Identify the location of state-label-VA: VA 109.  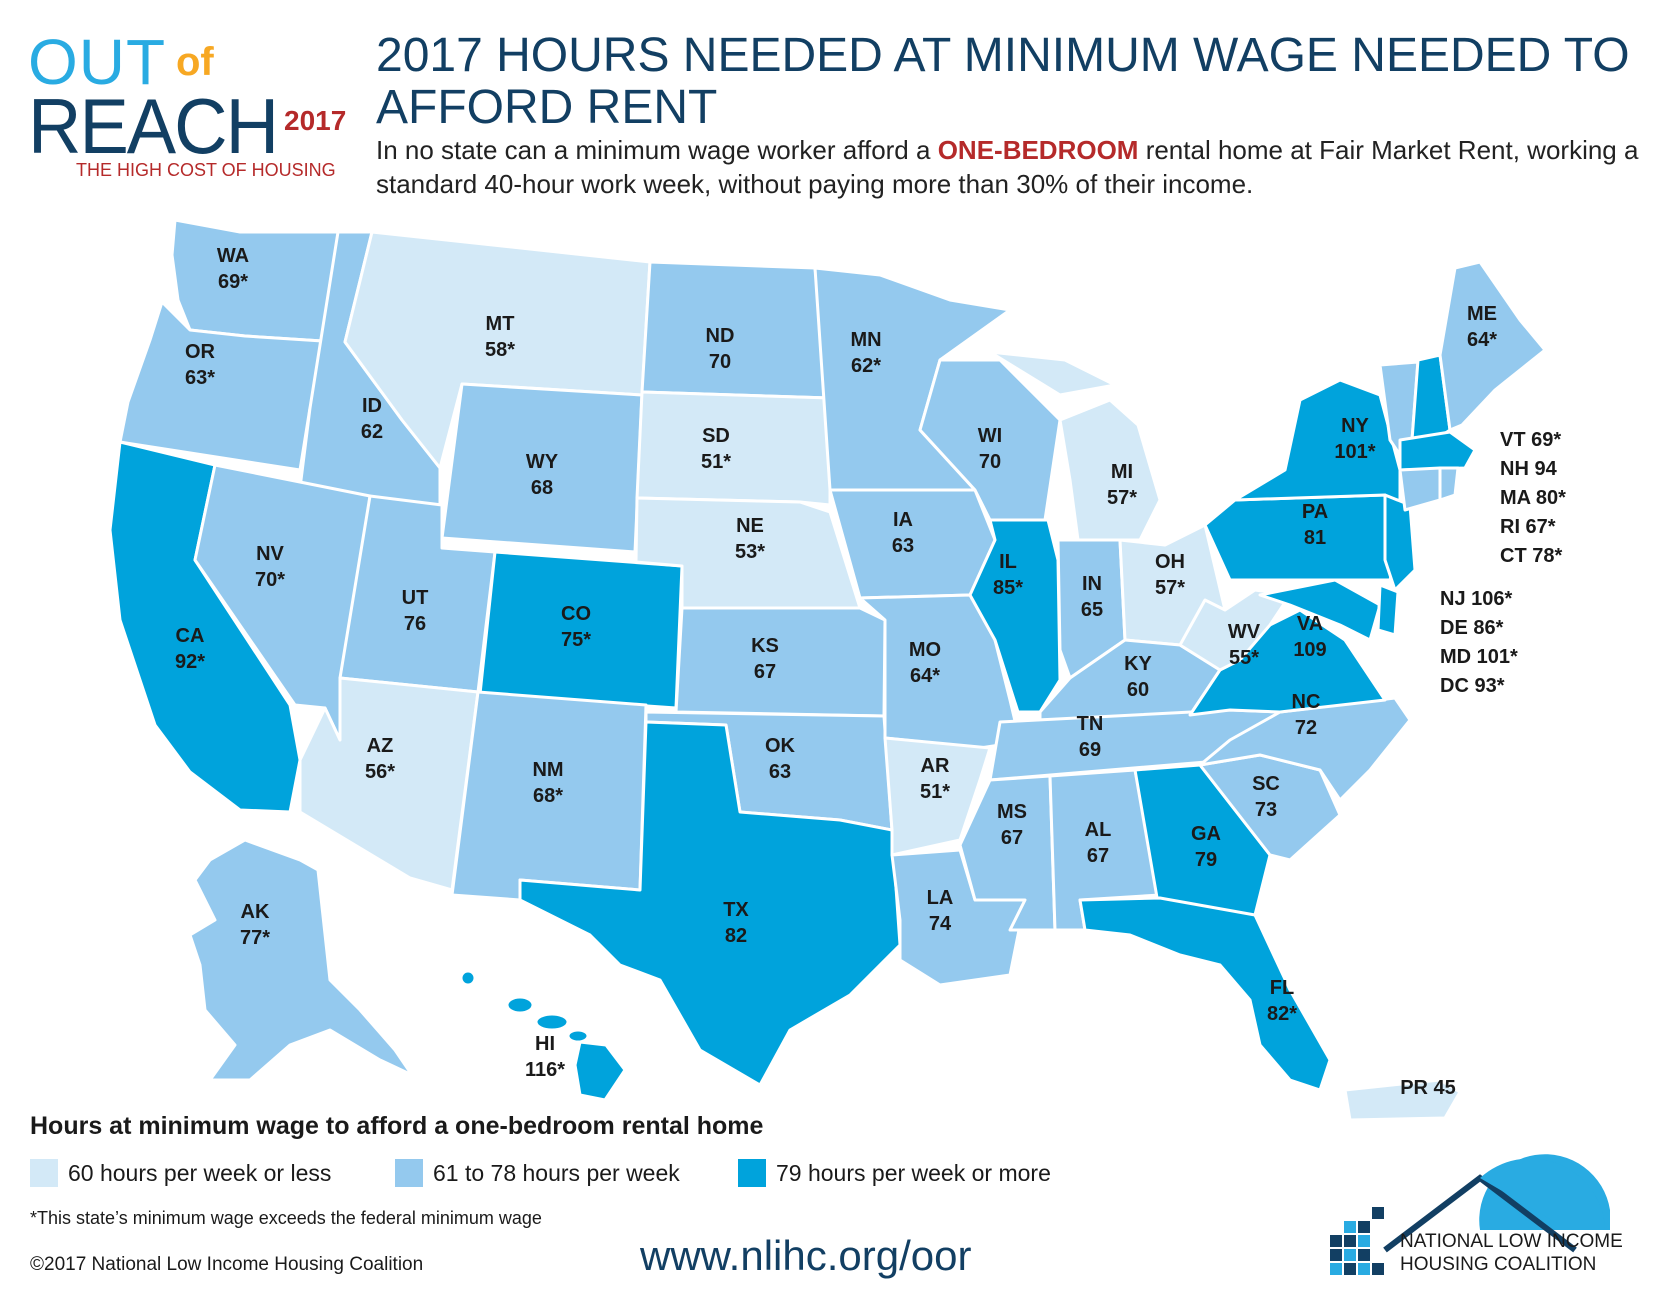
(1309, 637).